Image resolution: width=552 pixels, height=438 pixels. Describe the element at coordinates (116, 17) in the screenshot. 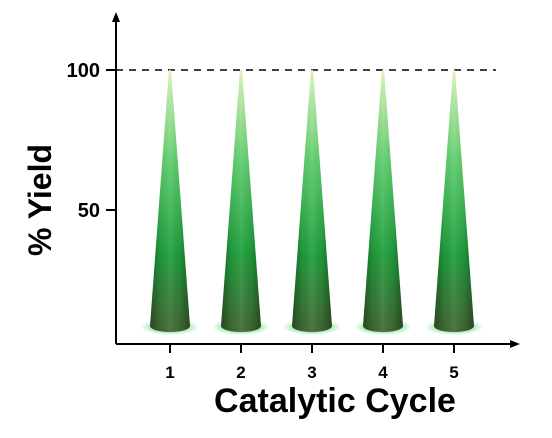

I see `y-axis-arrow` at that location.